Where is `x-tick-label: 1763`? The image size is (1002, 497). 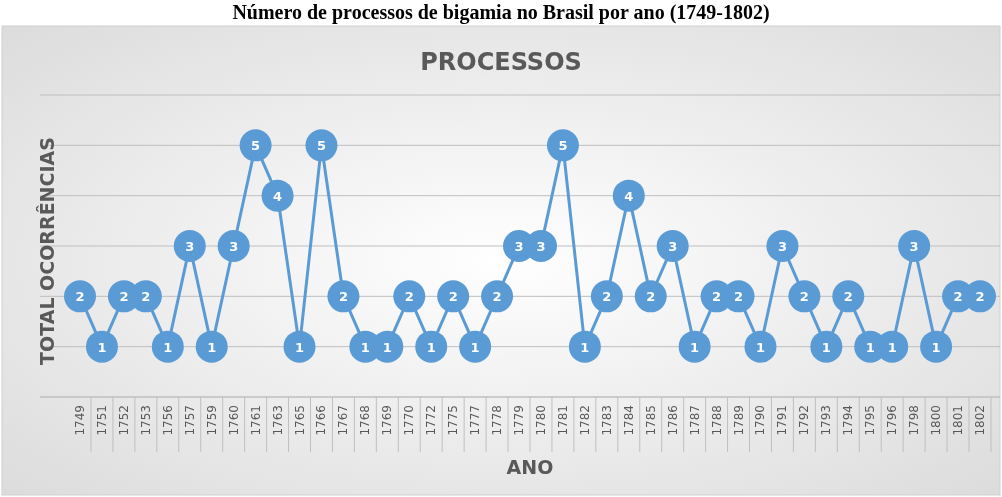
x-tick-label: 1763 is located at coordinates (277, 420).